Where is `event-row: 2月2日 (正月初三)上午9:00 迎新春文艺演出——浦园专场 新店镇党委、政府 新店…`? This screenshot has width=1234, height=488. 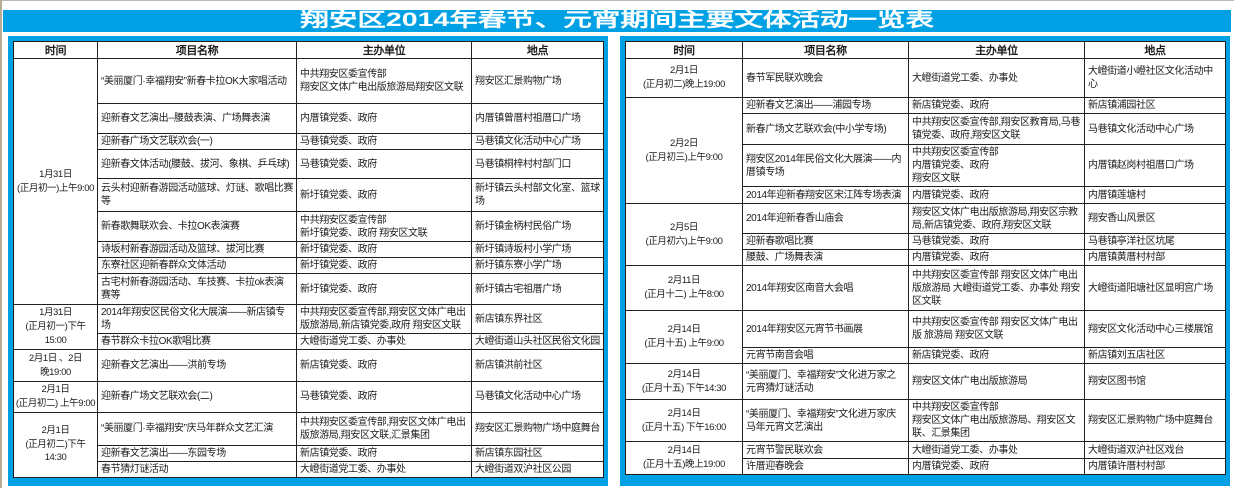 event-row: 2月2日 (正月初三)上午9:00 迎新春文艺演出——浦园专场 新店镇党委、政府 新店… is located at coordinates (925, 150).